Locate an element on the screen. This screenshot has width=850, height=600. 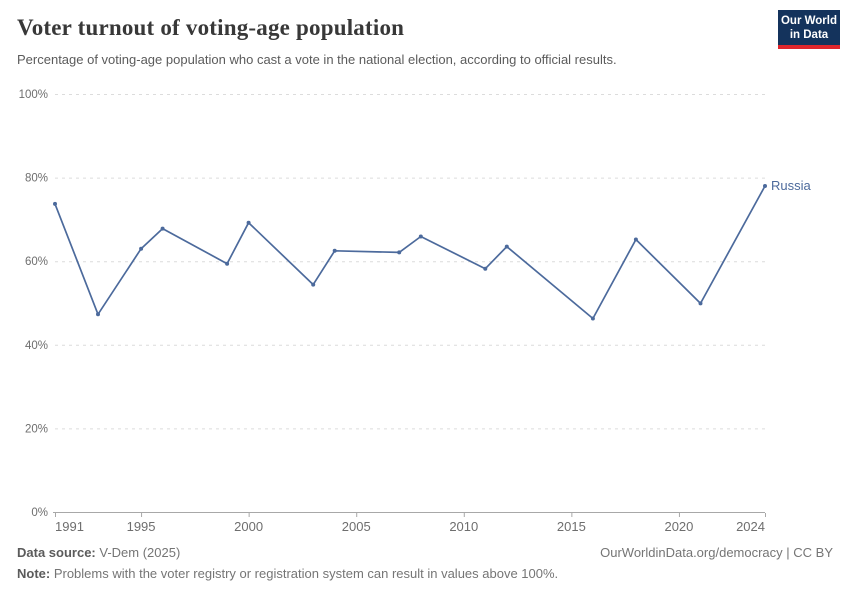
owid-logo: Our World in Data is located at coordinates (809, 29).